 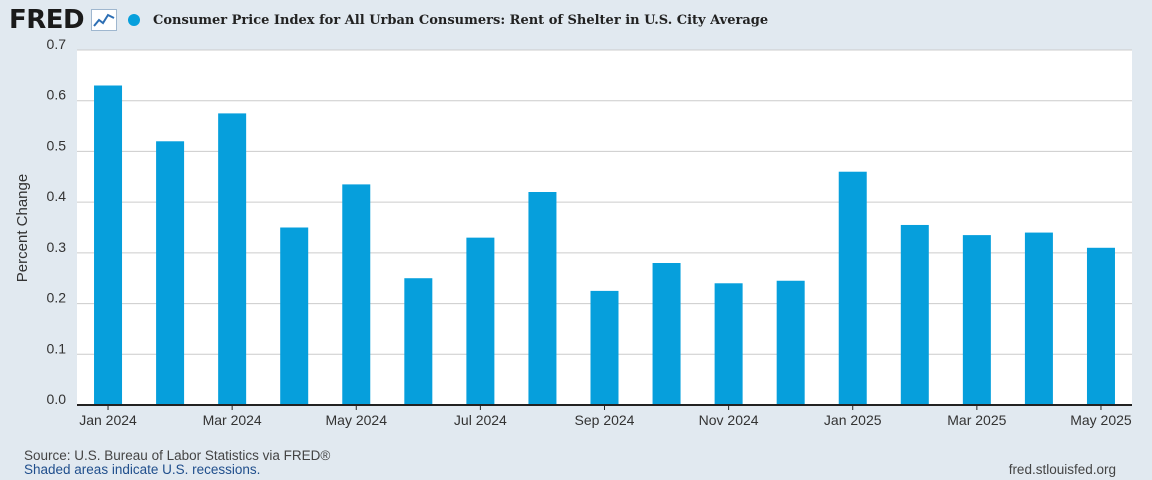 What do you see at coordinates (57, 145) in the screenshot?
I see `y-tick-label: 0.5` at bounding box center [57, 145].